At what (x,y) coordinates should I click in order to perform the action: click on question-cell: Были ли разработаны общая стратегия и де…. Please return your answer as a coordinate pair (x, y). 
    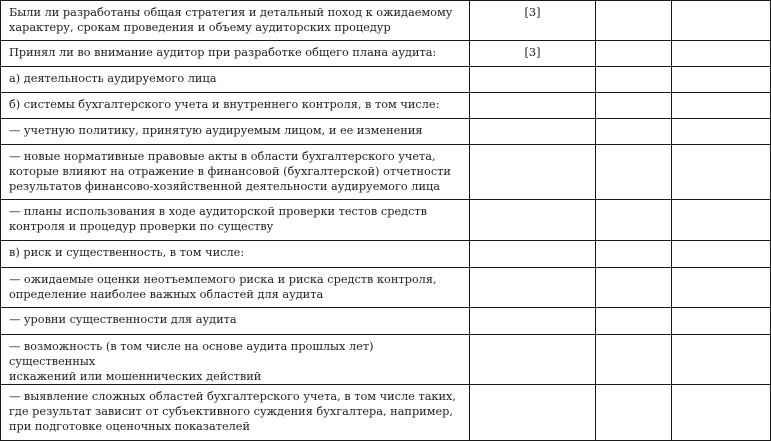
    Looking at the image, I should click on (235, 20).